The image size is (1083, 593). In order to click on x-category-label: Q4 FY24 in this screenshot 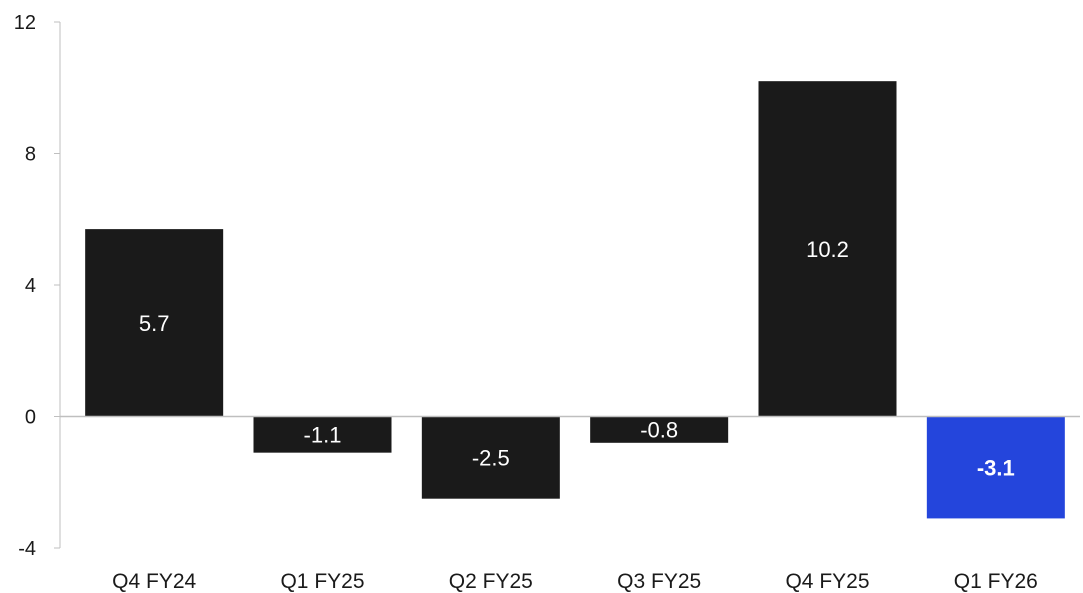, I will do `click(154, 581)`.